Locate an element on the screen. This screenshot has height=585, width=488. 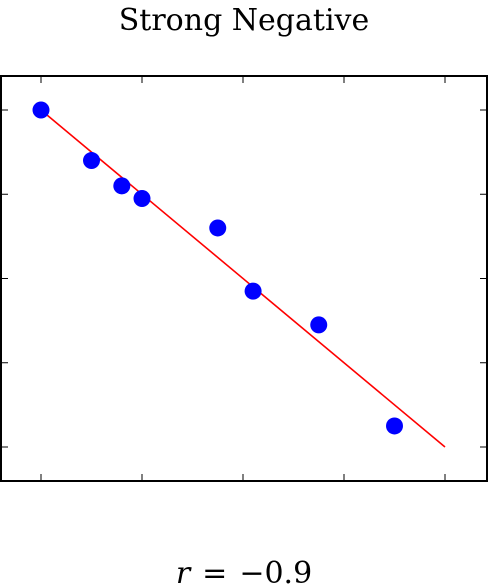
equals-sign: = is located at coordinates (214, 570).